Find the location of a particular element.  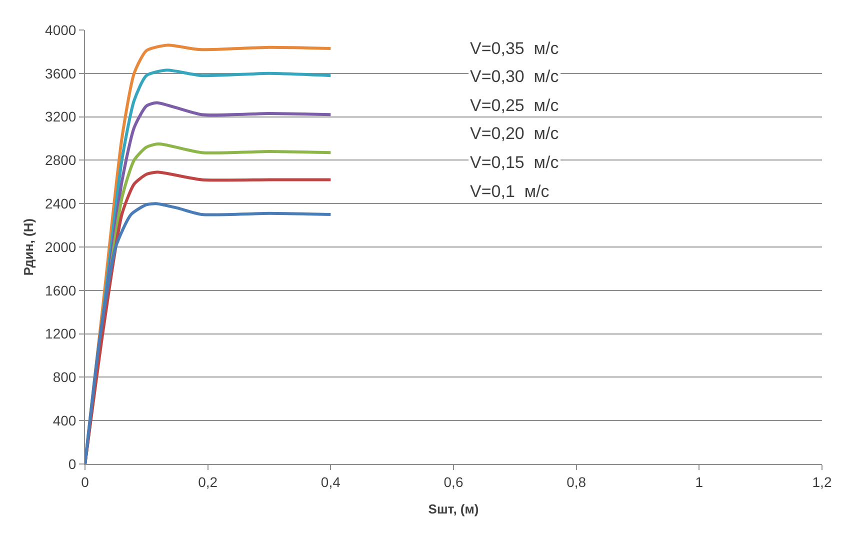

x-tick-label: 1,2 is located at coordinates (822, 482).